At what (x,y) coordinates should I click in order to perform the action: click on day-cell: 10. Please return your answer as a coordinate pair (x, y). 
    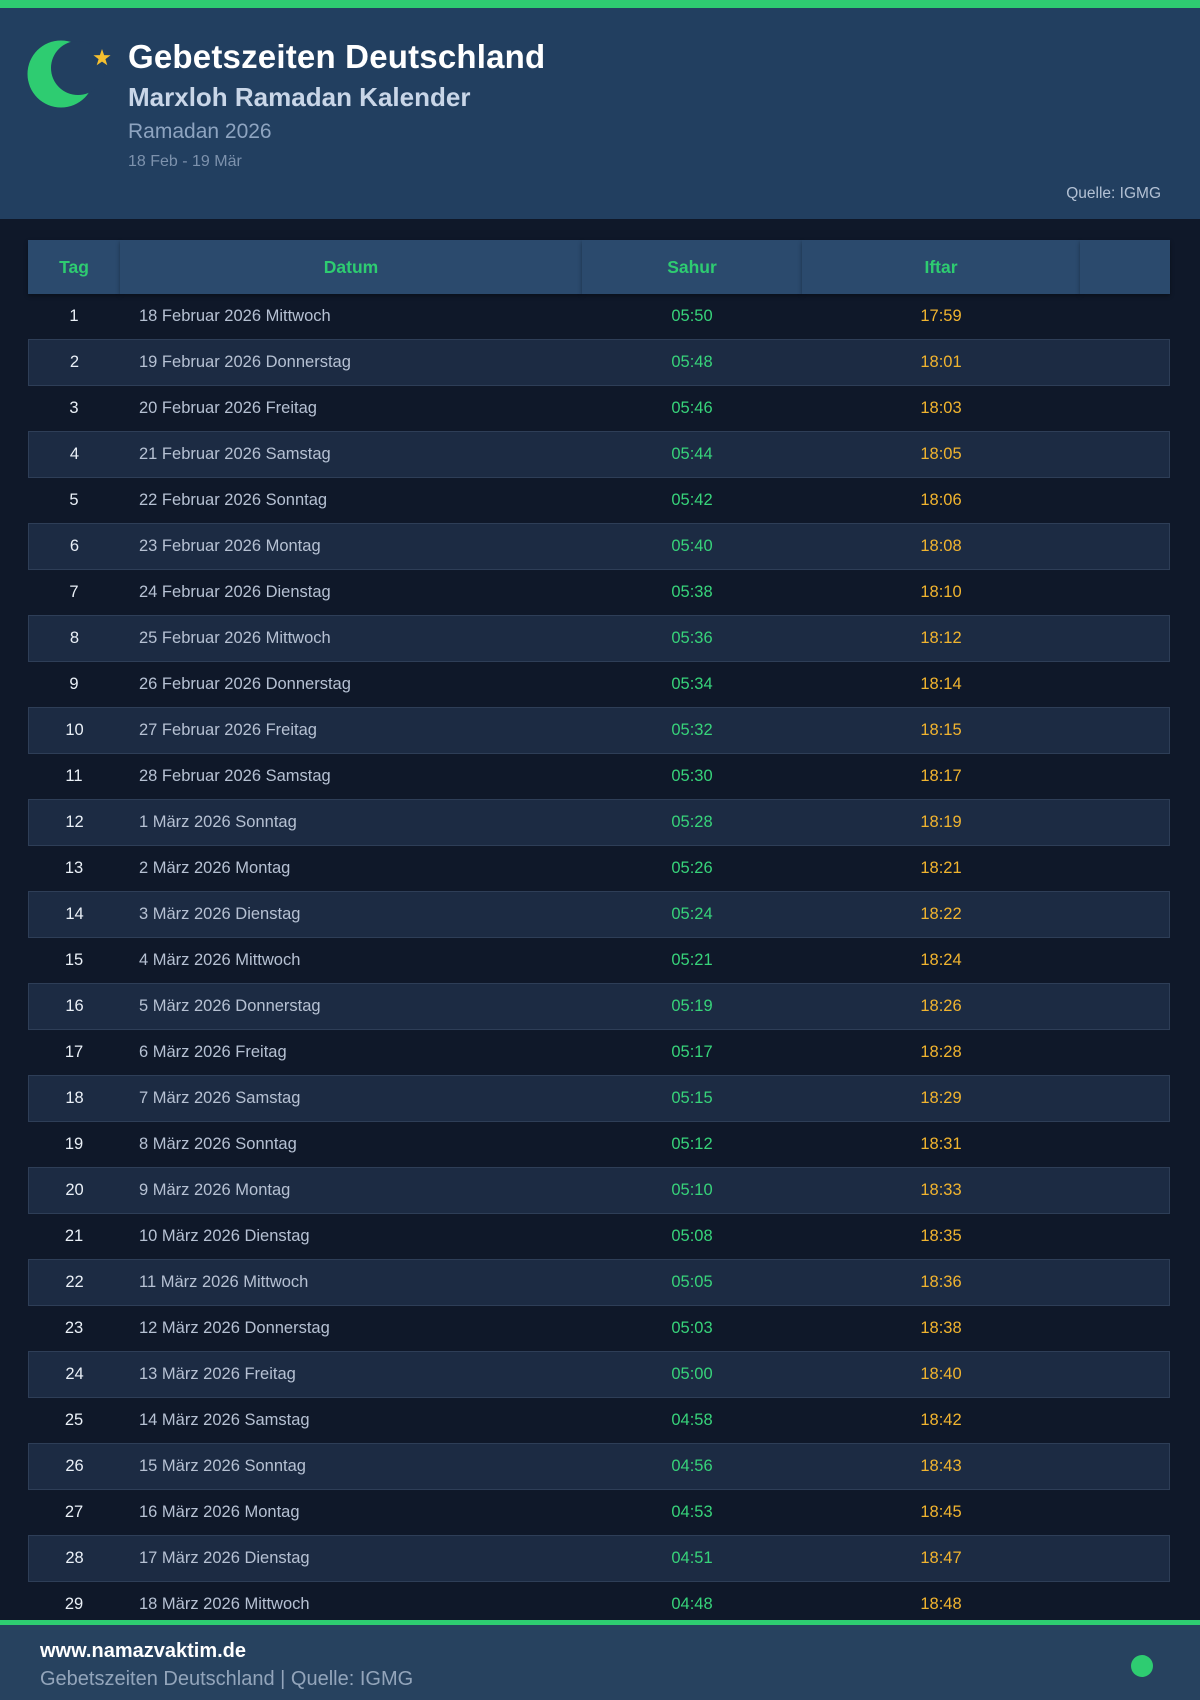
    Looking at the image, I should click on (74, 730).